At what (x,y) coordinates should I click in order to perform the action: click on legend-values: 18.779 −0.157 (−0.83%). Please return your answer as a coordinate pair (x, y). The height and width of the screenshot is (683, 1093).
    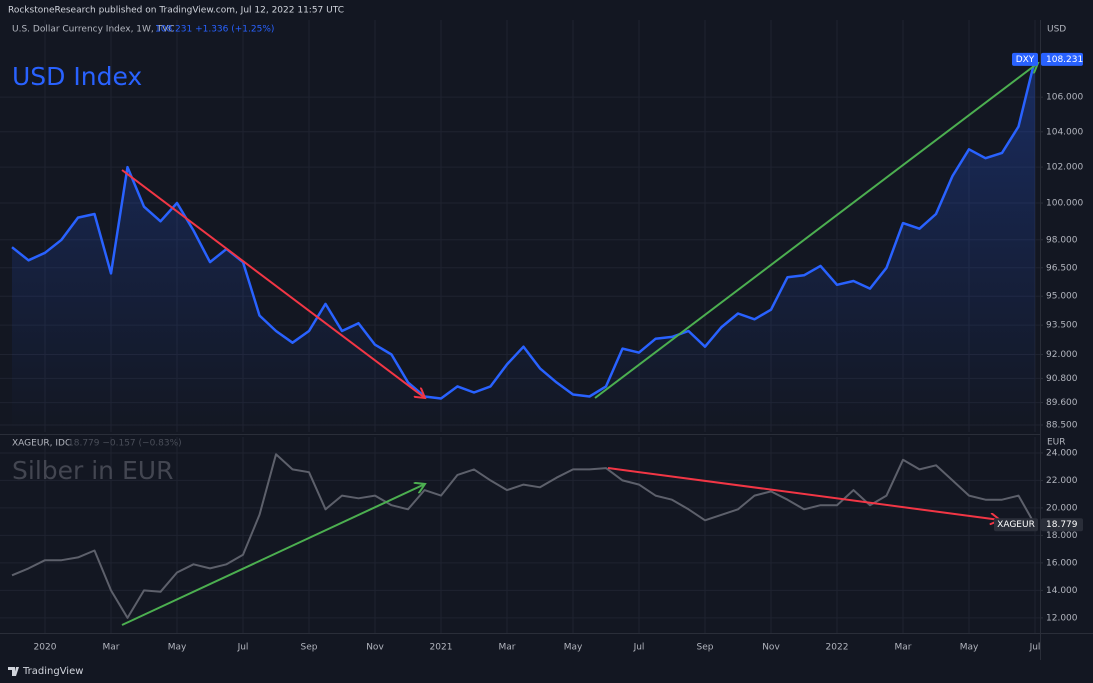
    Looking at the image, I should click on (125, 444).